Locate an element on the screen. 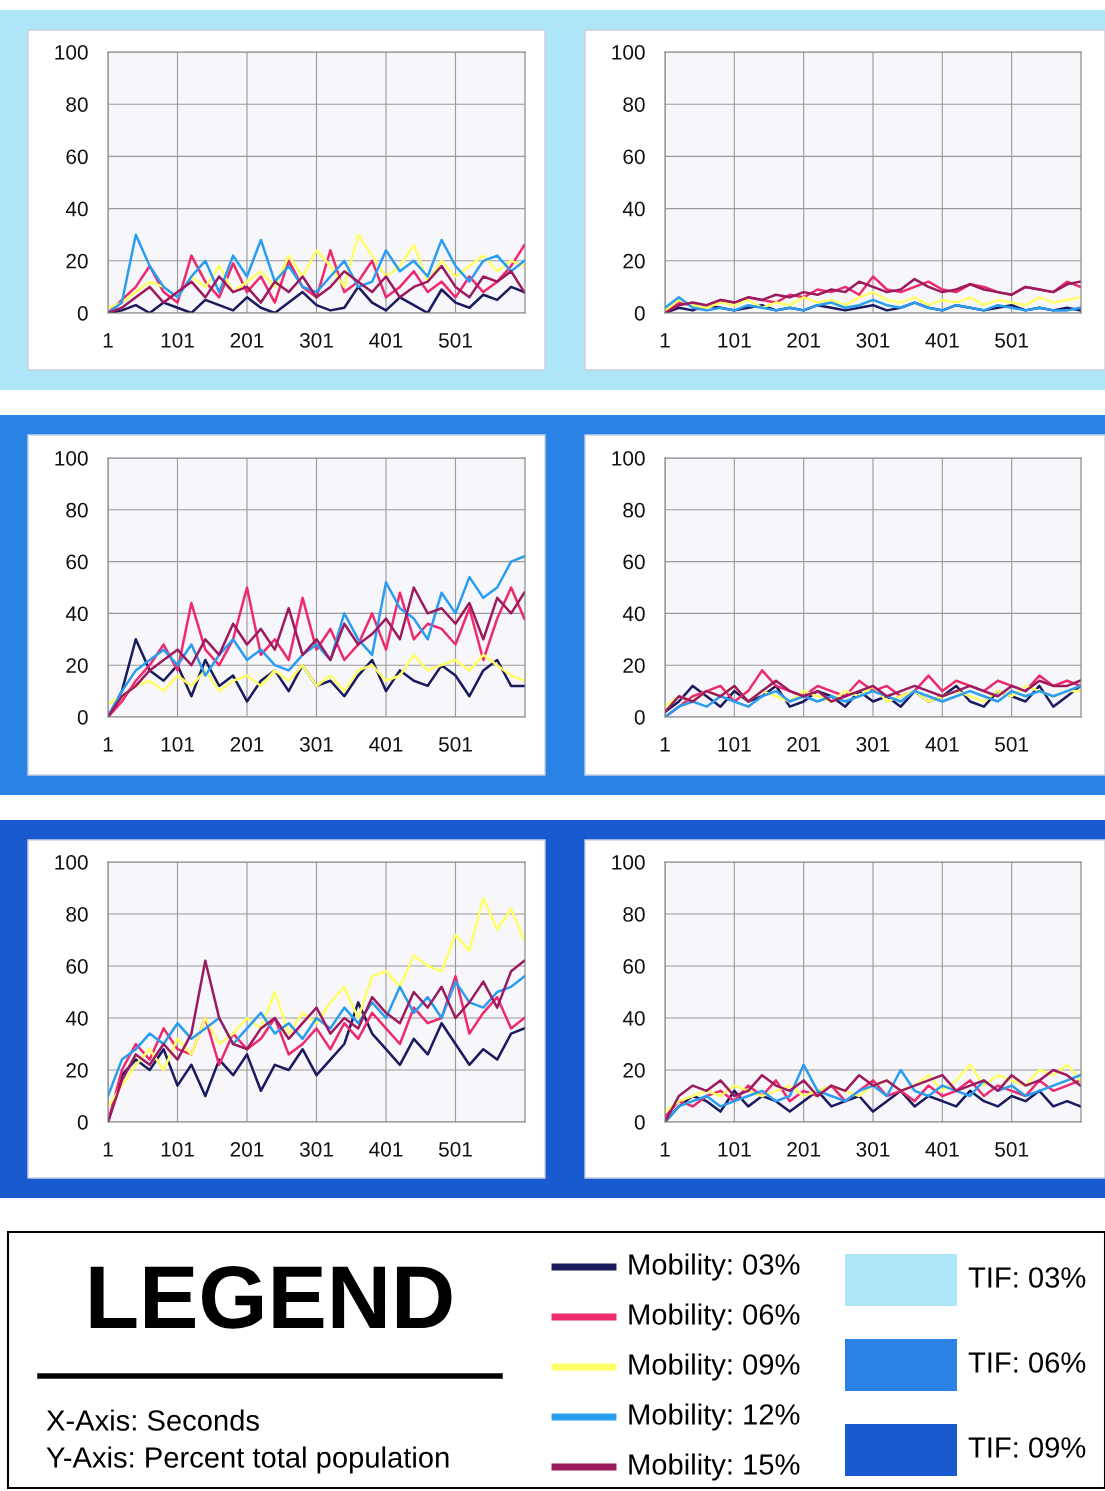  text: Y-Axis: Percent total population is located at coordinates (247, 1460).